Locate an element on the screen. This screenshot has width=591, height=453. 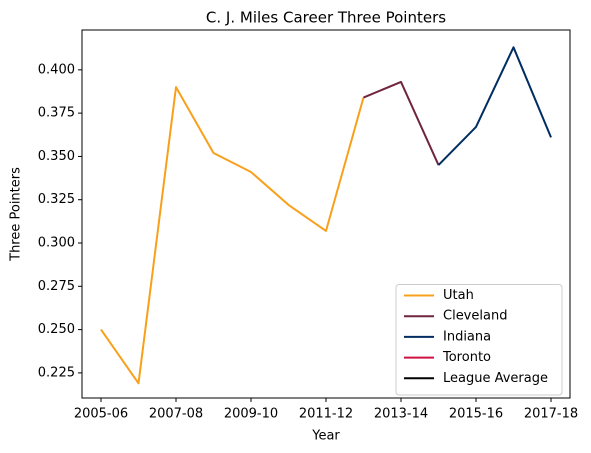
chart-title: C. J. Miles Career Three Pointers is located at coordinates (326, 18).